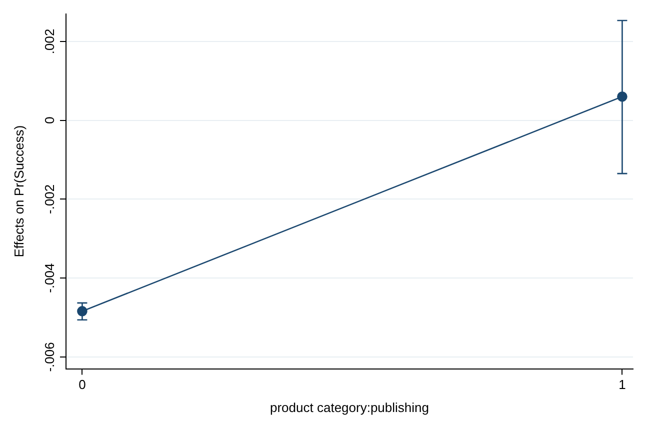 This screenshot has height=428, width=647. I want to click on y-tick-label: .002, so click(50, 41).